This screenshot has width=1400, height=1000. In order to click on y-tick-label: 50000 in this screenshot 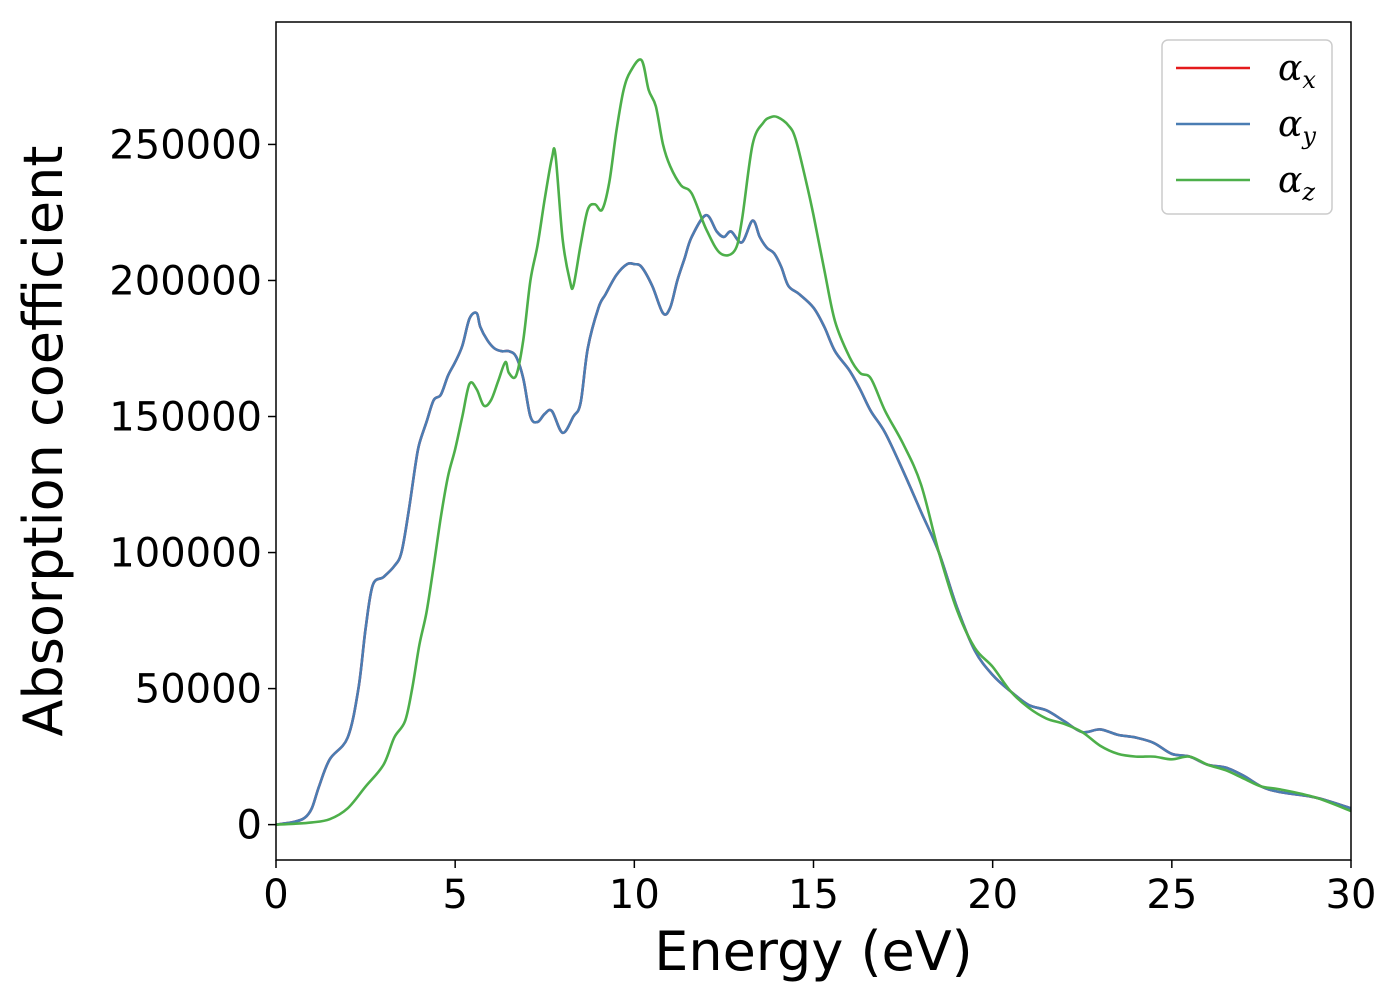, I will do `click(198, 690)`.